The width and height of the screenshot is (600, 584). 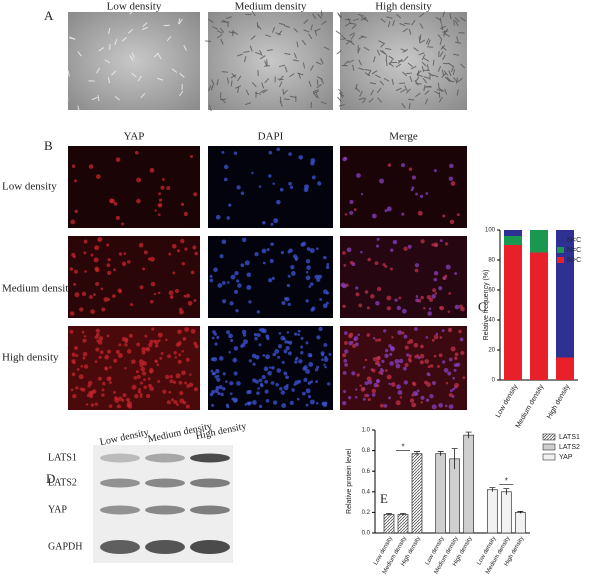 I want to click on cell-texture, so click(x=267, y=61).